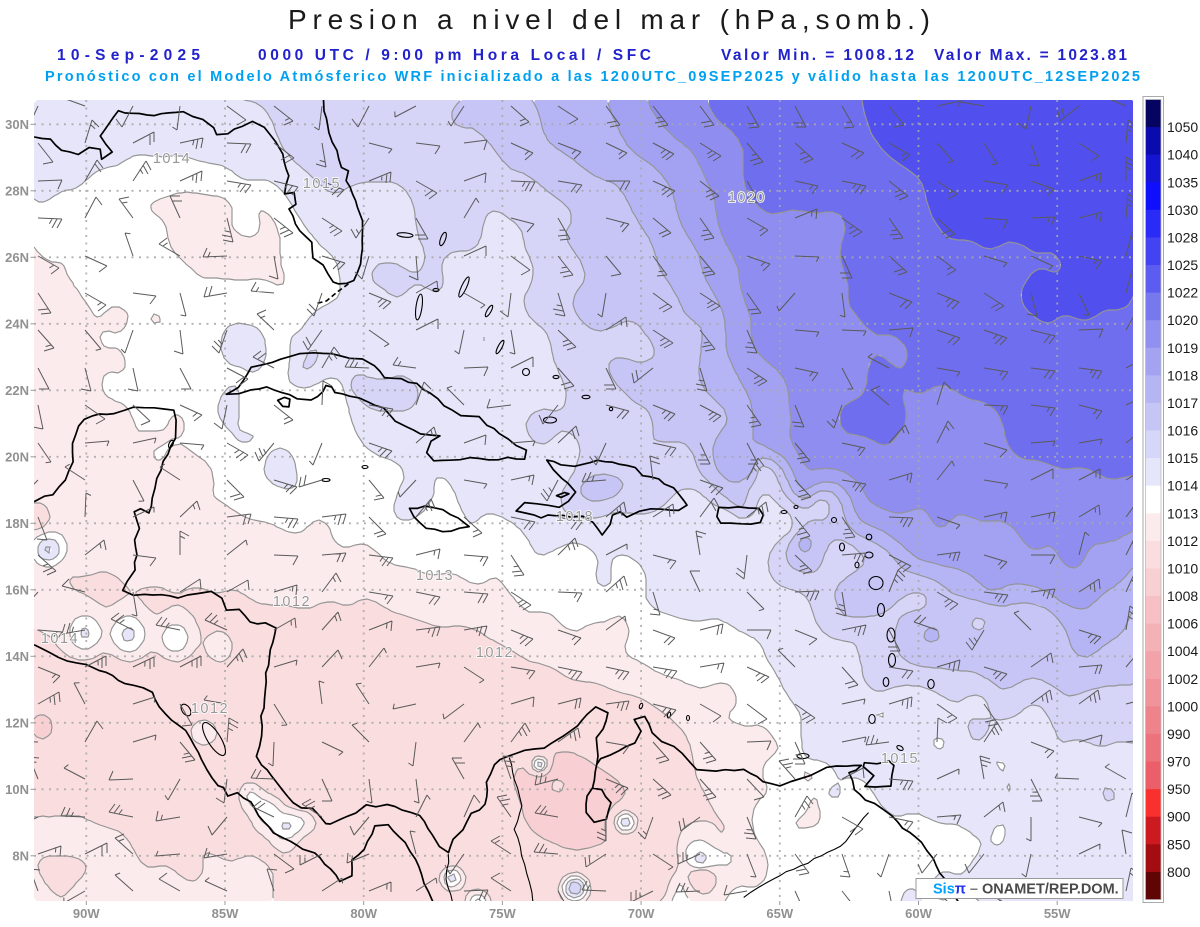  Describe the element at coordinates (1182, 431) in the screenshot. I see `svg-text: 1016` at that location.